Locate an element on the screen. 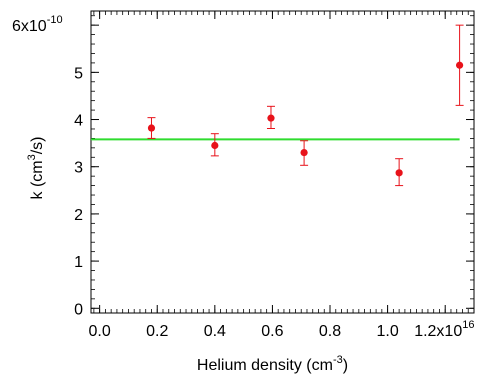  x-tick-label: 1.0 is located at coordinates (387, 331).